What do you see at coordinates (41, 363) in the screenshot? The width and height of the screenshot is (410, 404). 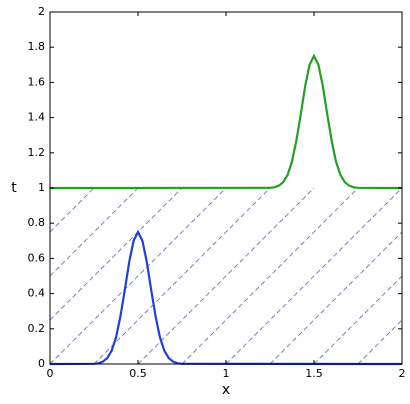 I see `y-tick-label: 0` at bounding box center [41, 363].